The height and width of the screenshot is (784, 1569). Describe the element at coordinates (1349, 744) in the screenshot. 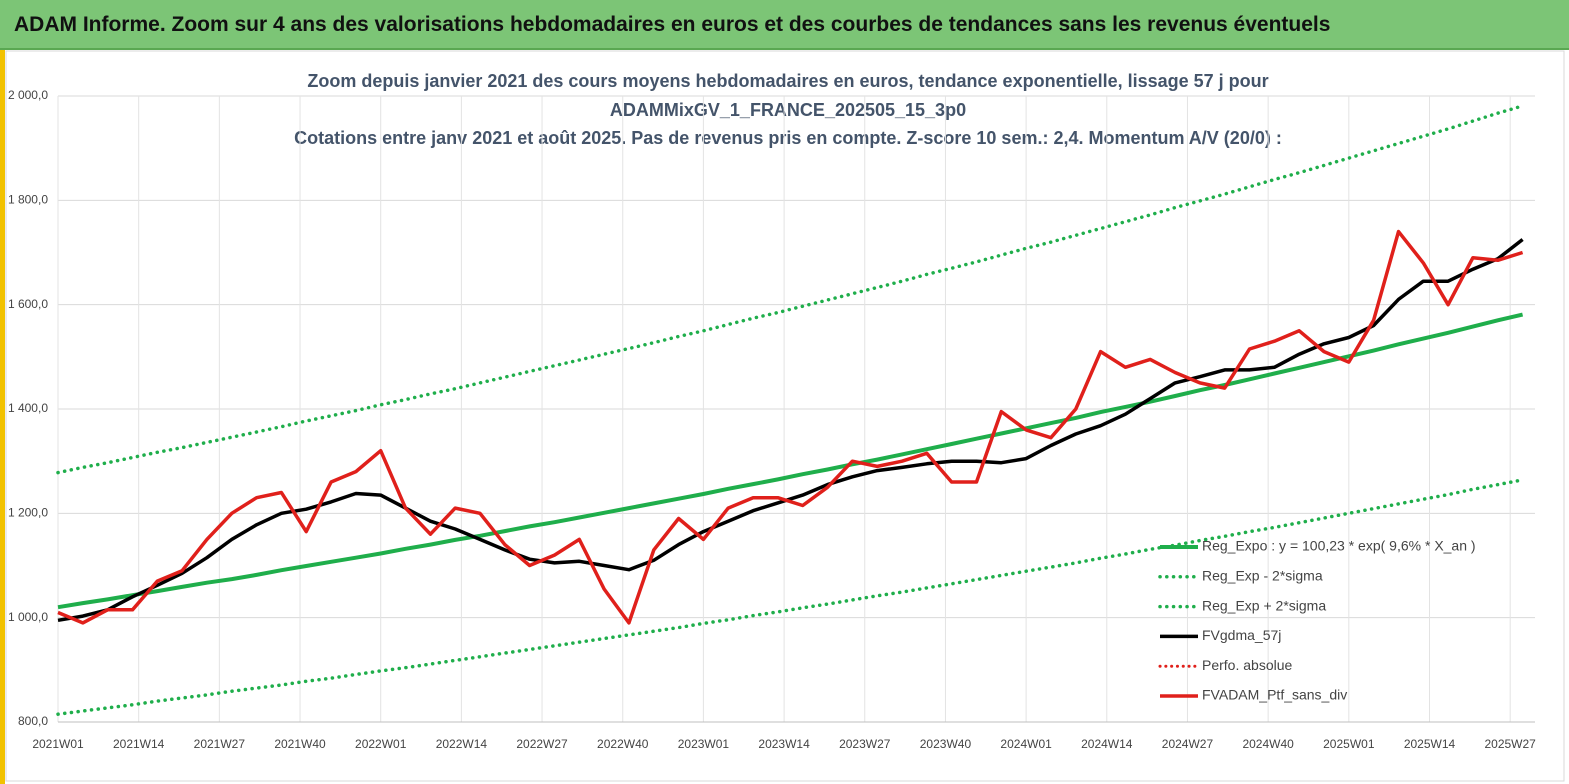

I see `x-tick-label: 2025W01` at that location.